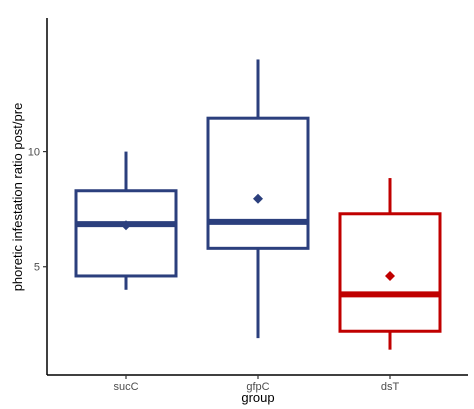  What do you see at coordinates (390, 264) in the screenshot?
I see `box-dsT` at bounding box center [390, 264].